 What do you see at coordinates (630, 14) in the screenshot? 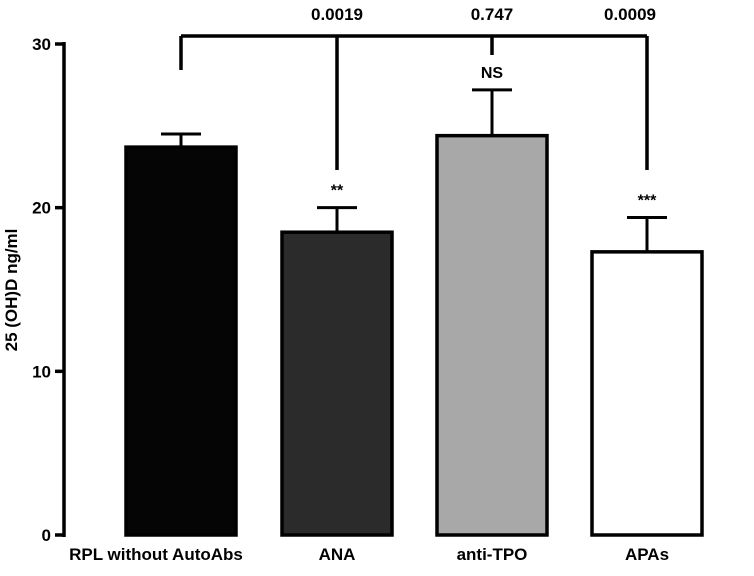
I see `p-value-label-3: 0.0009` at bounding box center [630, 14].